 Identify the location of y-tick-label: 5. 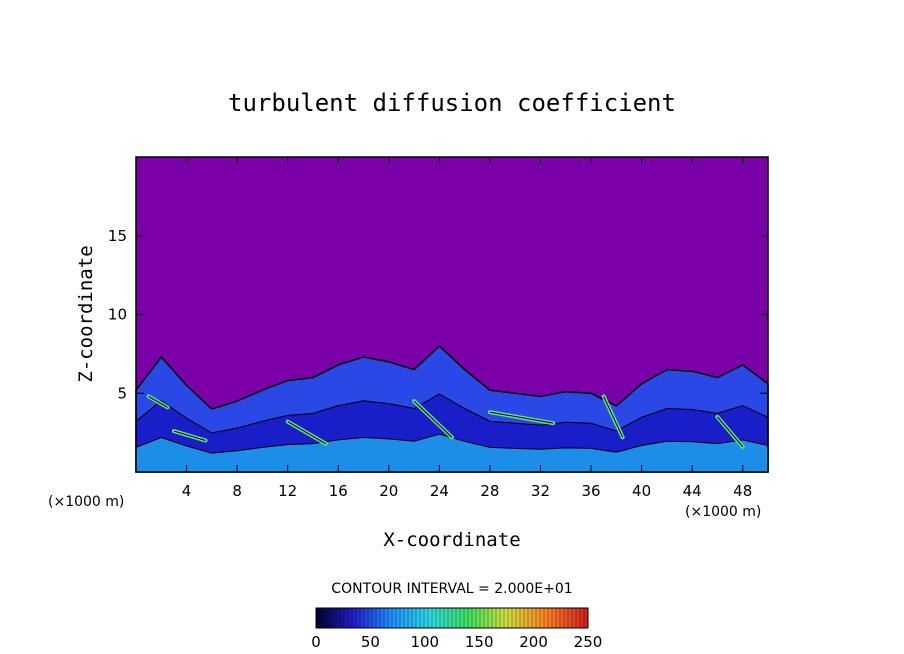
(122, 393).